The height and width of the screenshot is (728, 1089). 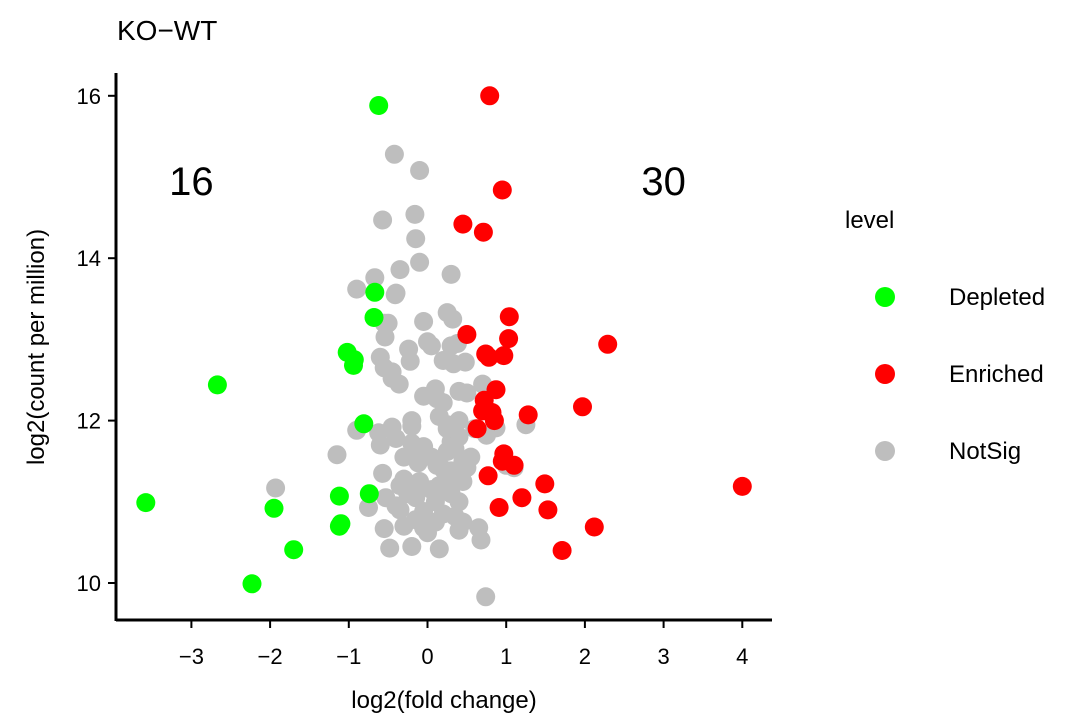 What do you see at coordinates (96, 340) in the screenshot?
I see `y-ticks: 10 12 14 16` at bounding box center [96, 340].